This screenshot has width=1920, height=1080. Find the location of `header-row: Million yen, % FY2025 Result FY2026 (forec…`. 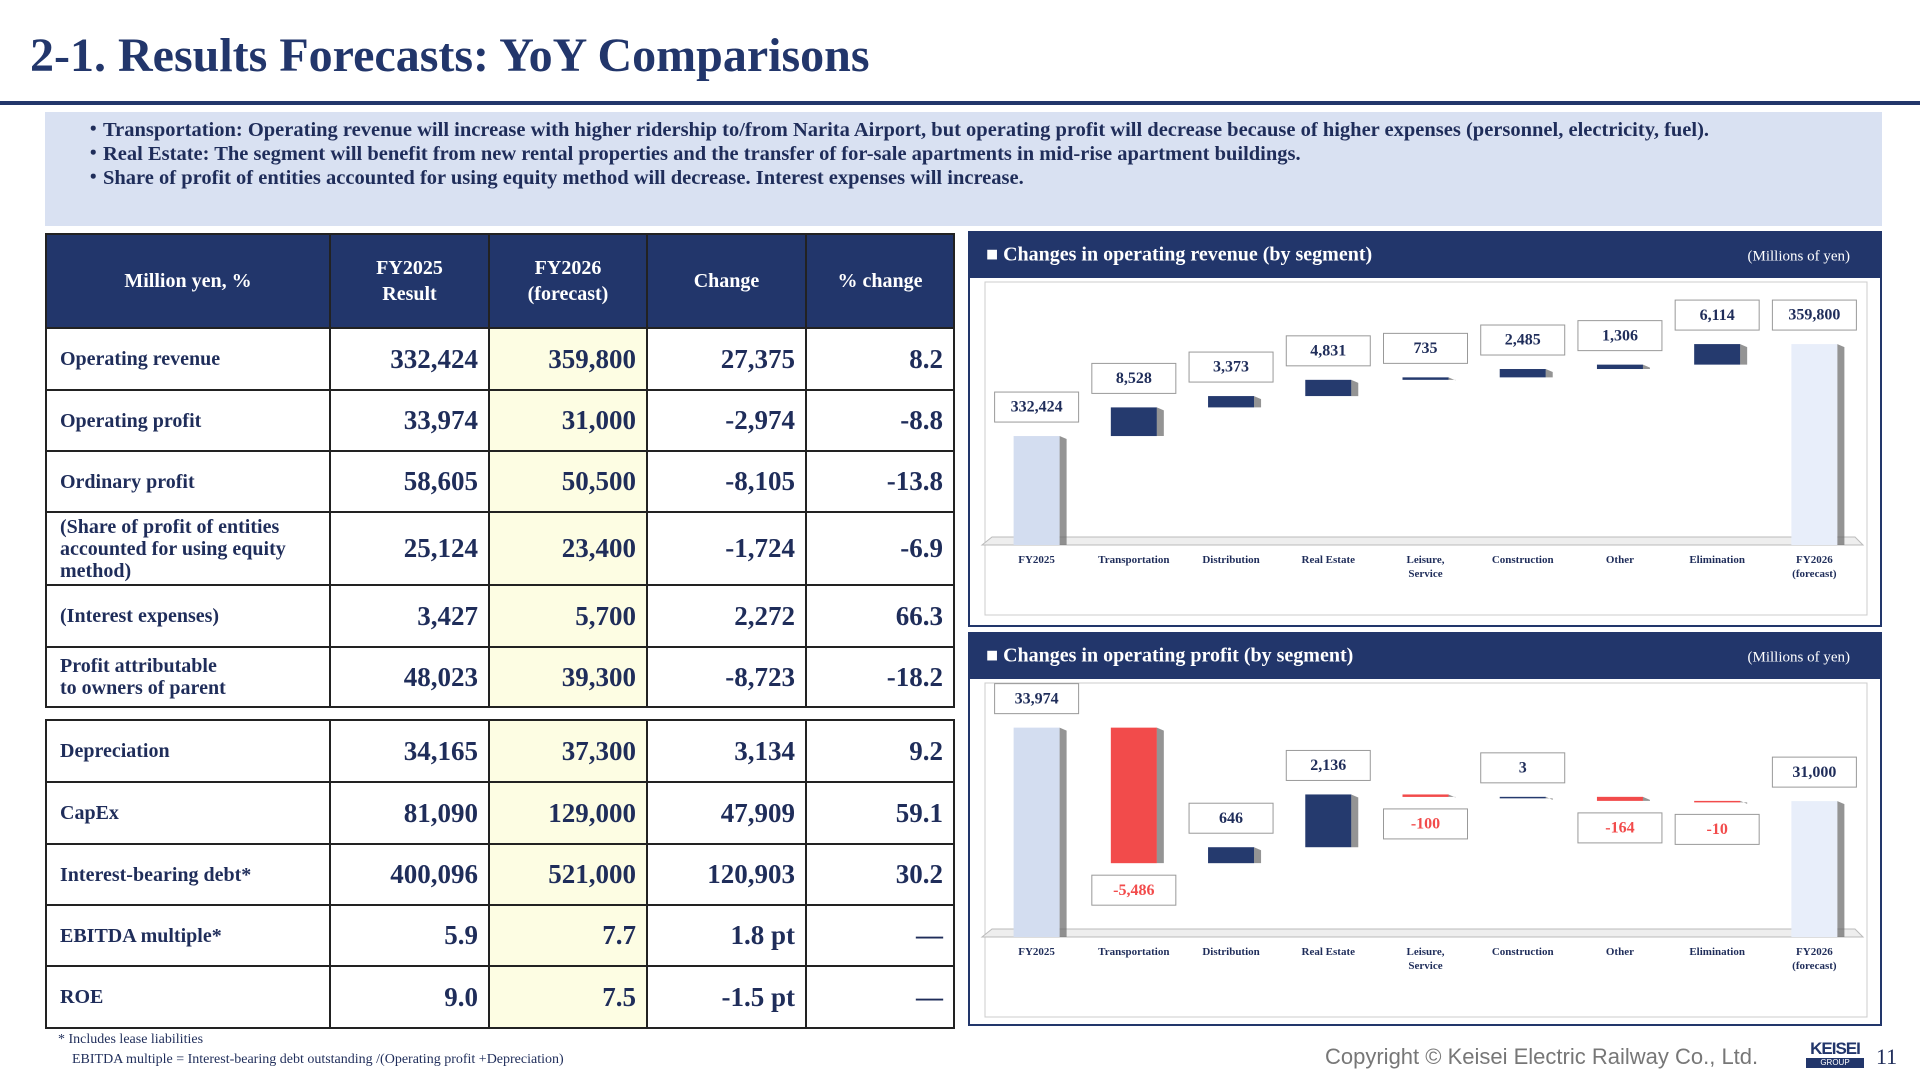

header-row: Million yen, % FY2025 Result FY2026 (forec… is located at coordinates (500, 281).